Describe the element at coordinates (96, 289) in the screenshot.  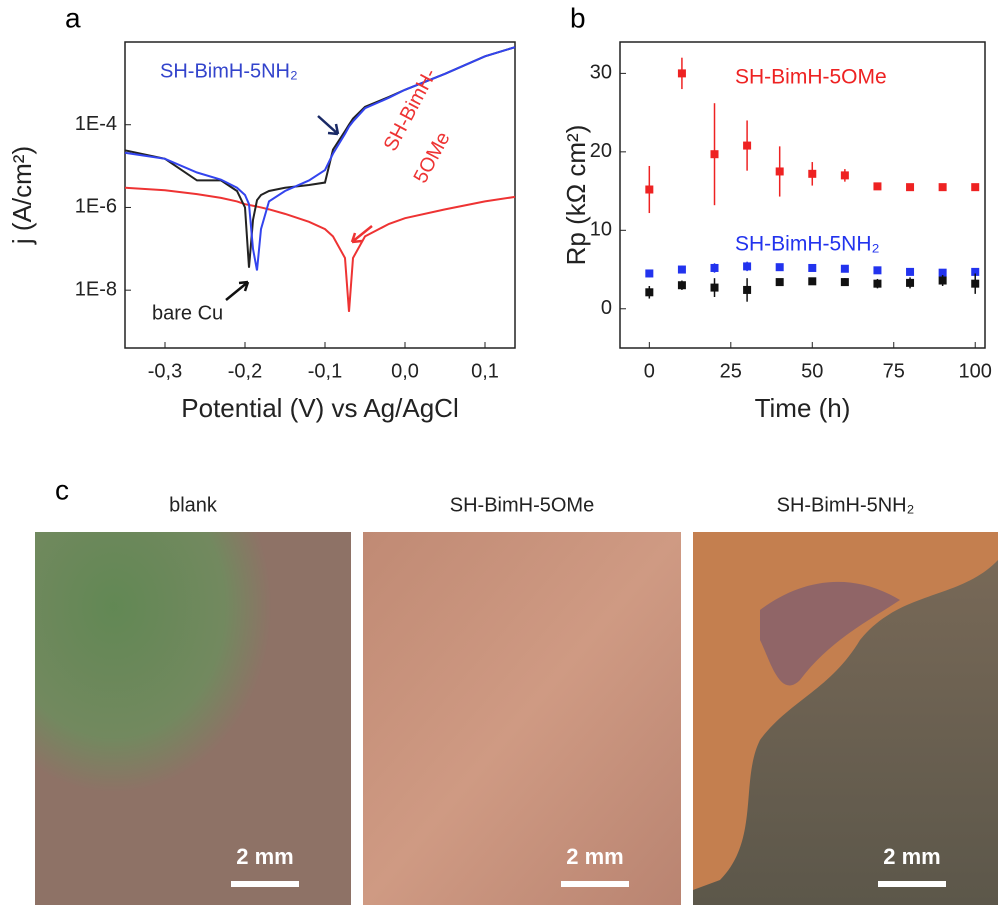
I see `y-tick-label: 1E-8` at that location.